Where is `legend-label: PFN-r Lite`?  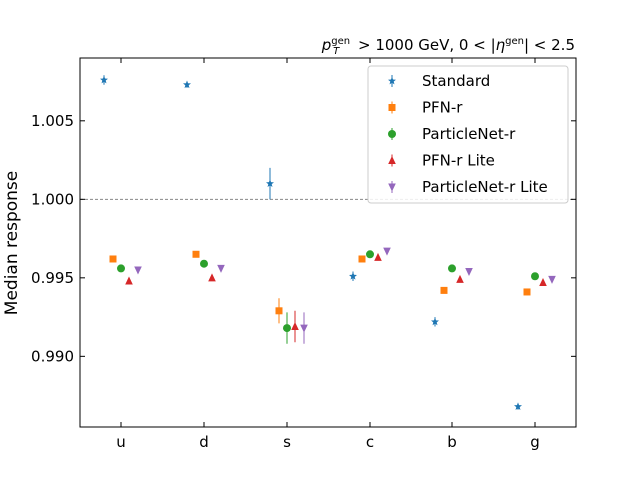 legend-label: PFN-r Lite is located at coordinates (458, 161).